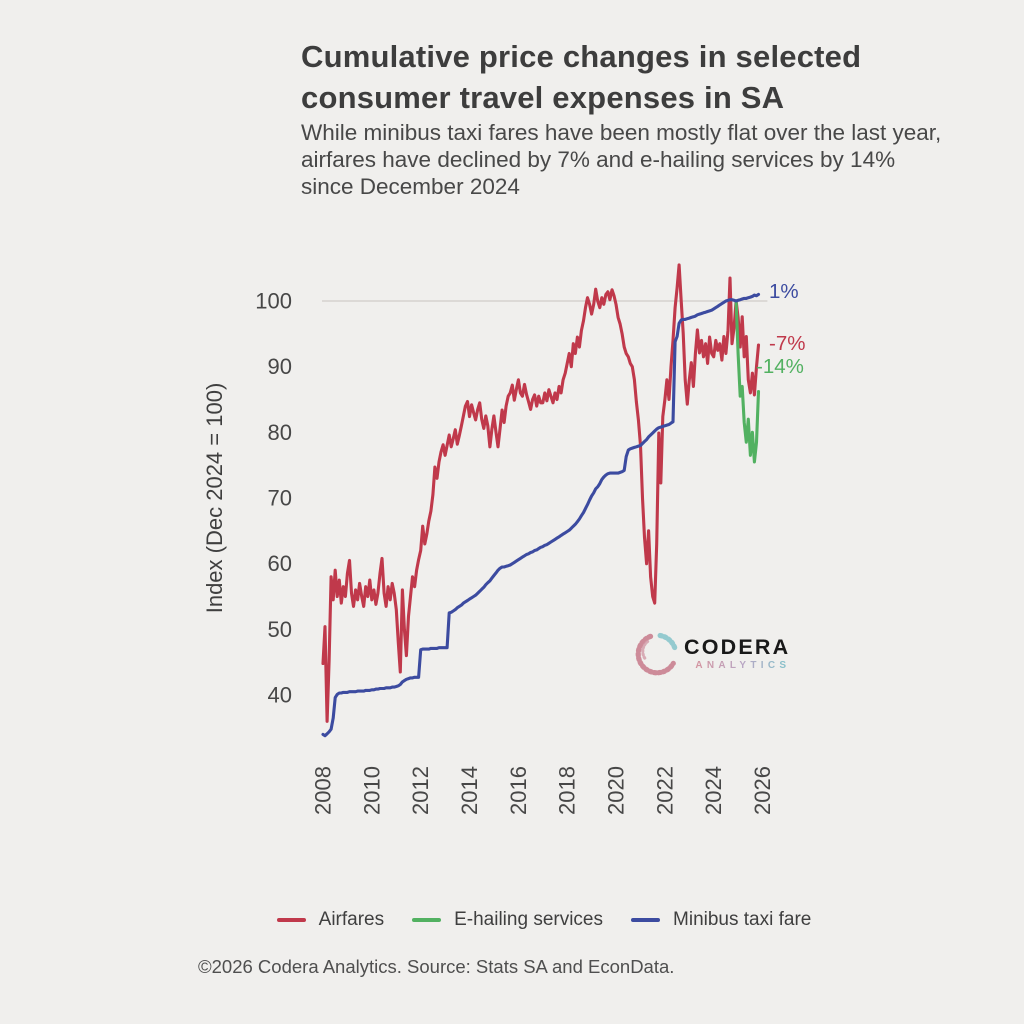 The height and width of the screenshot is (1024, 1024). I want to click on x-tick-label-2008: 2008, so click(322, 790).